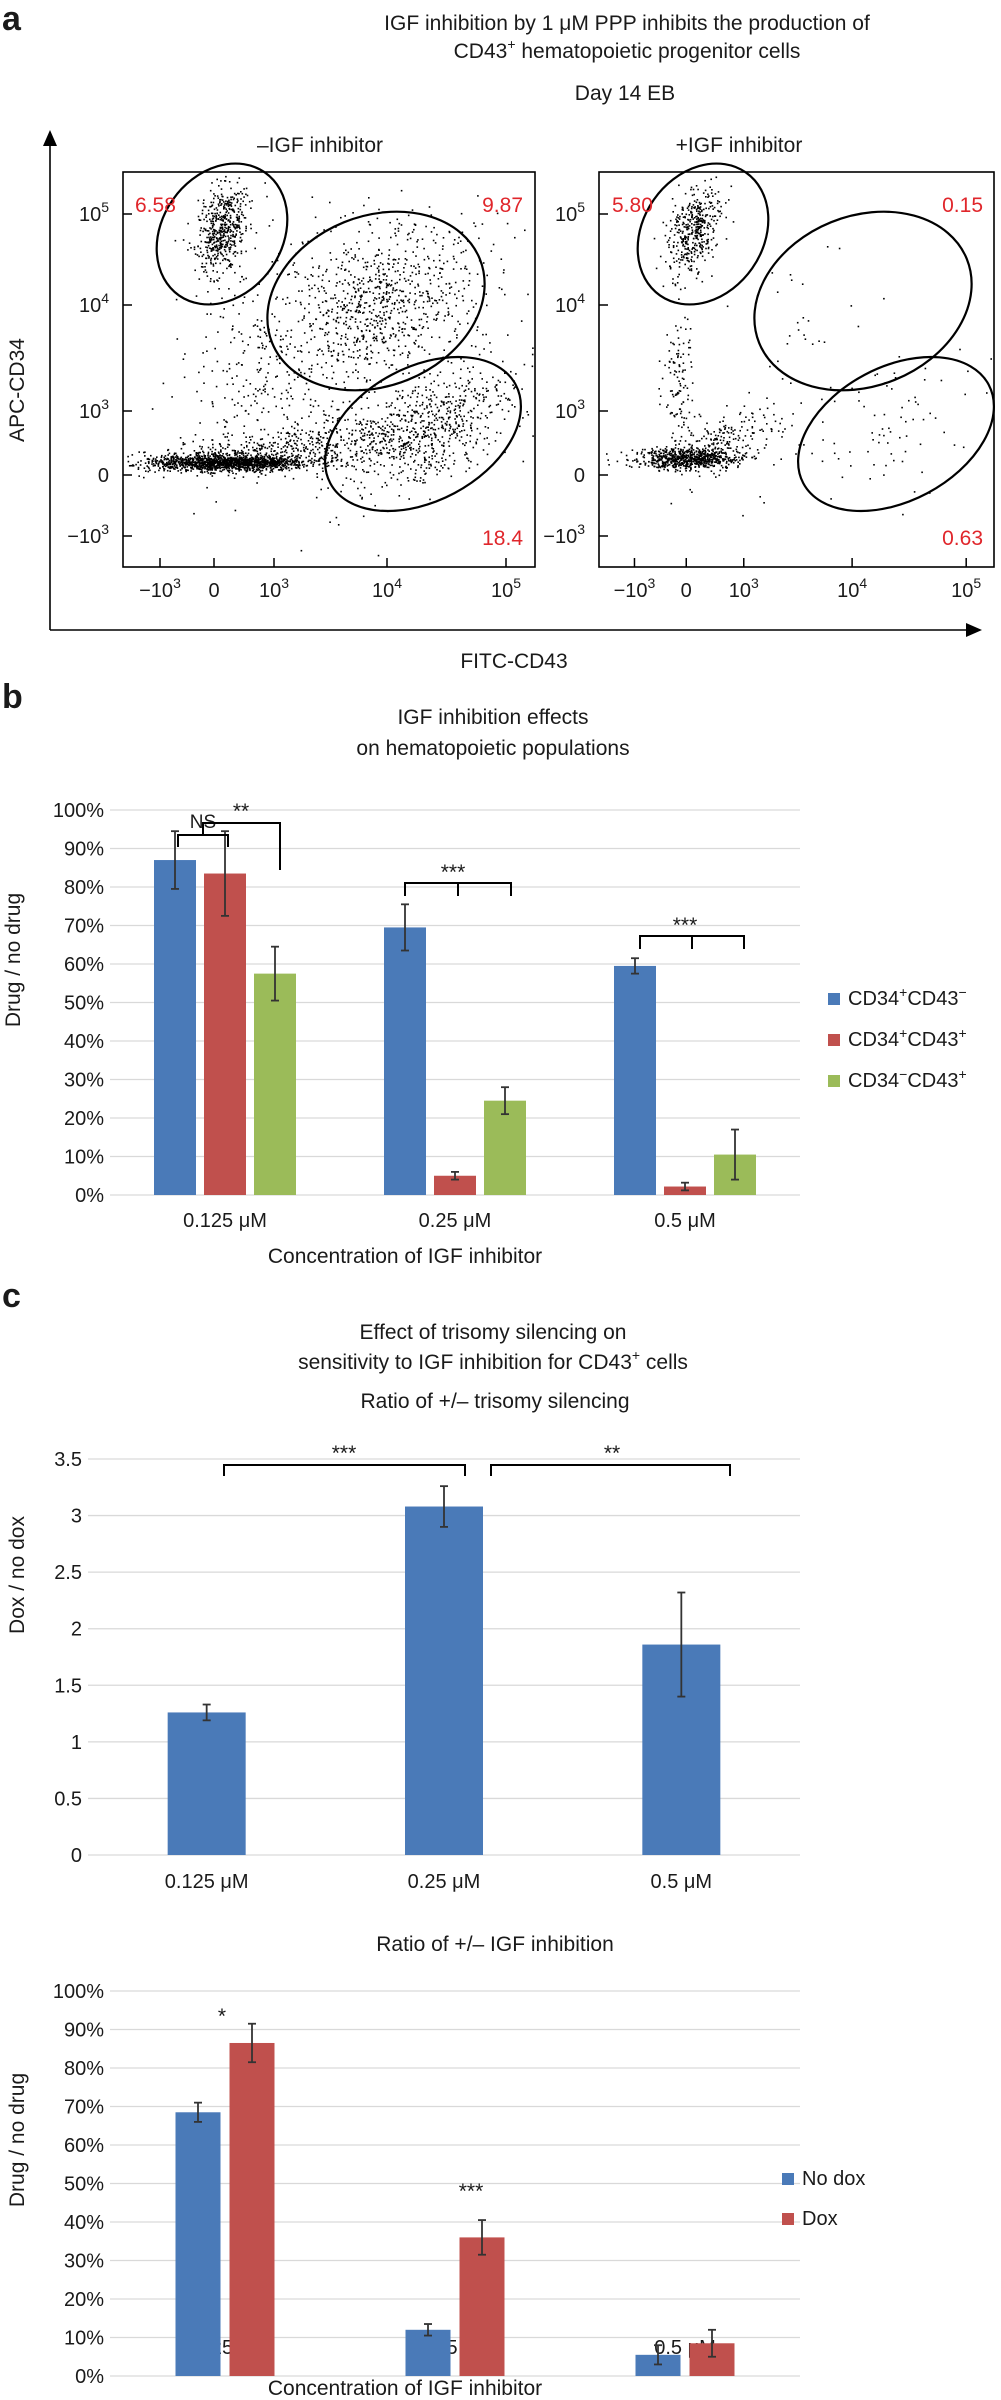 The image size is (1001, 2400). I want to click on gate-cd34-left, so click(222, 234).